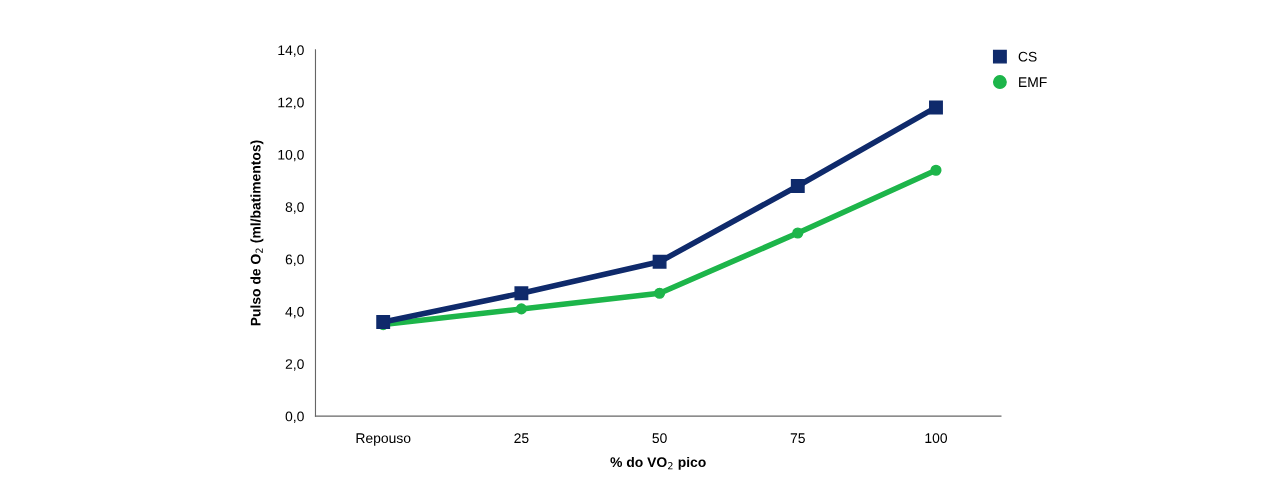  I want to click on y-axis-title: Pulso de O$_{2}$ (ml/batimentos), so click(257, 233).